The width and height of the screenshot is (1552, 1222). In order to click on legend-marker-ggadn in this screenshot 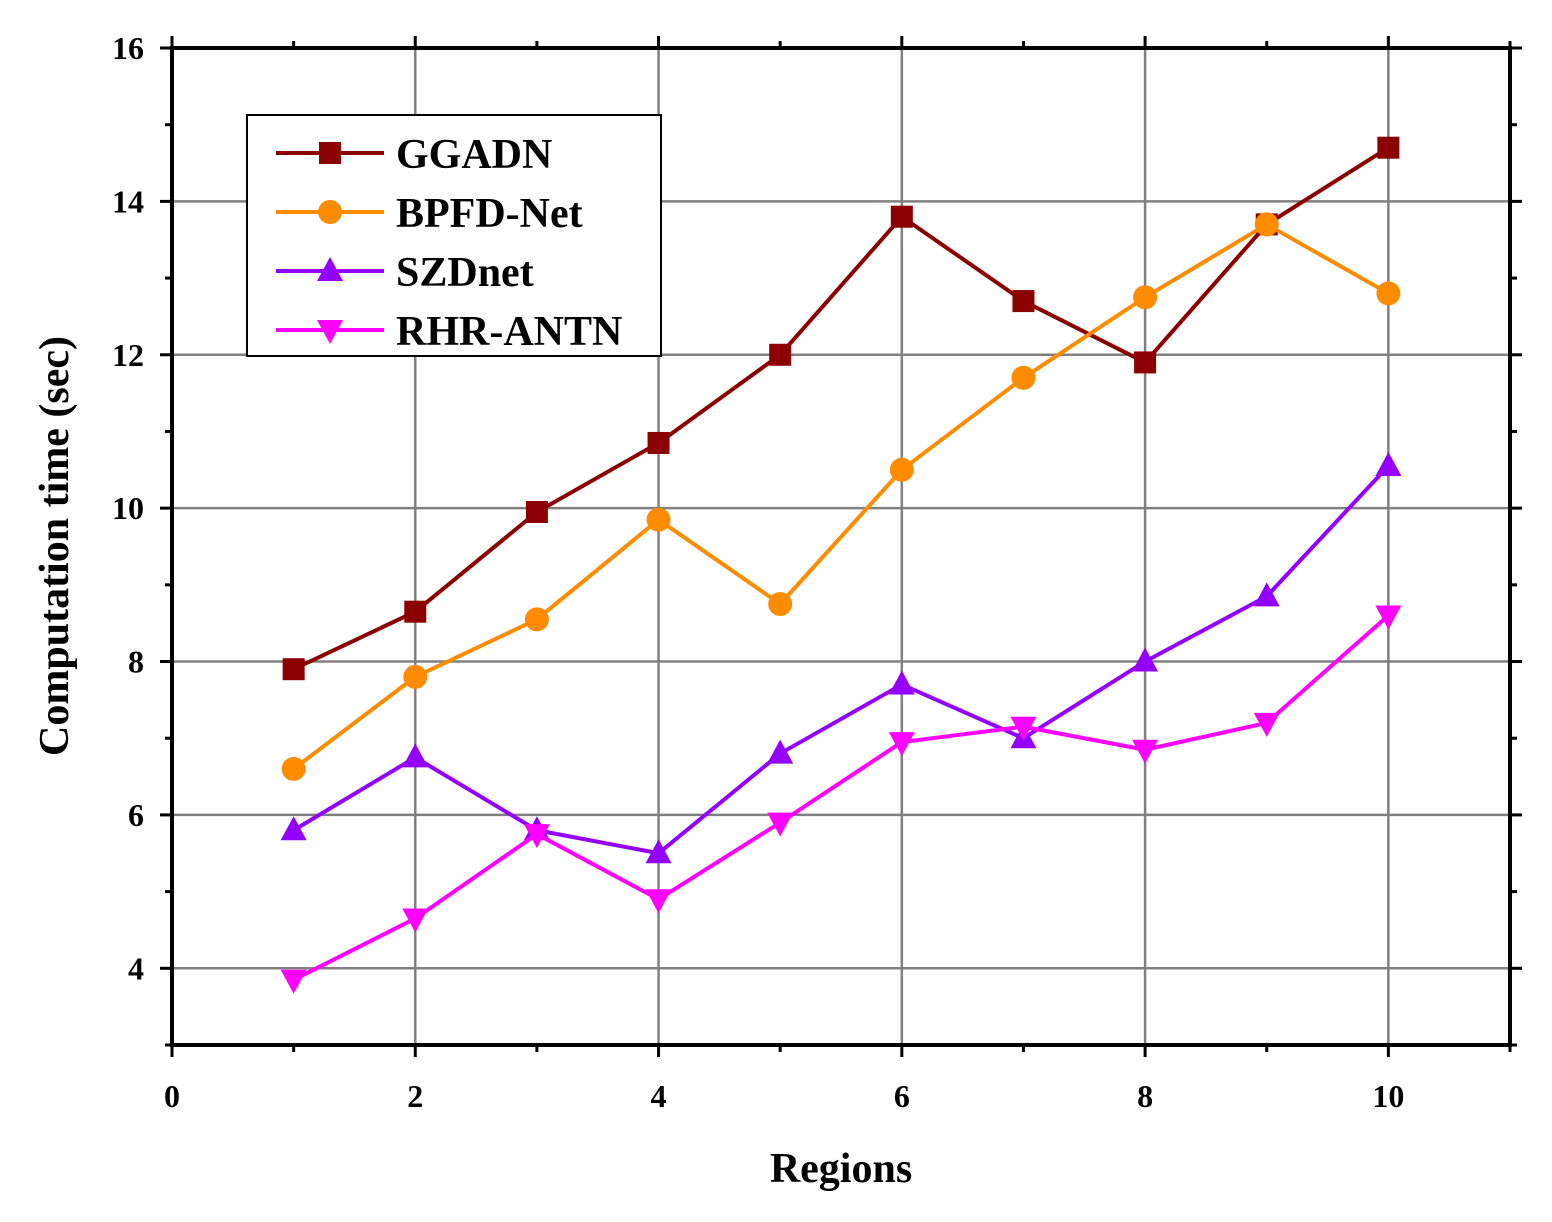, I will do `click(330, 153)`.